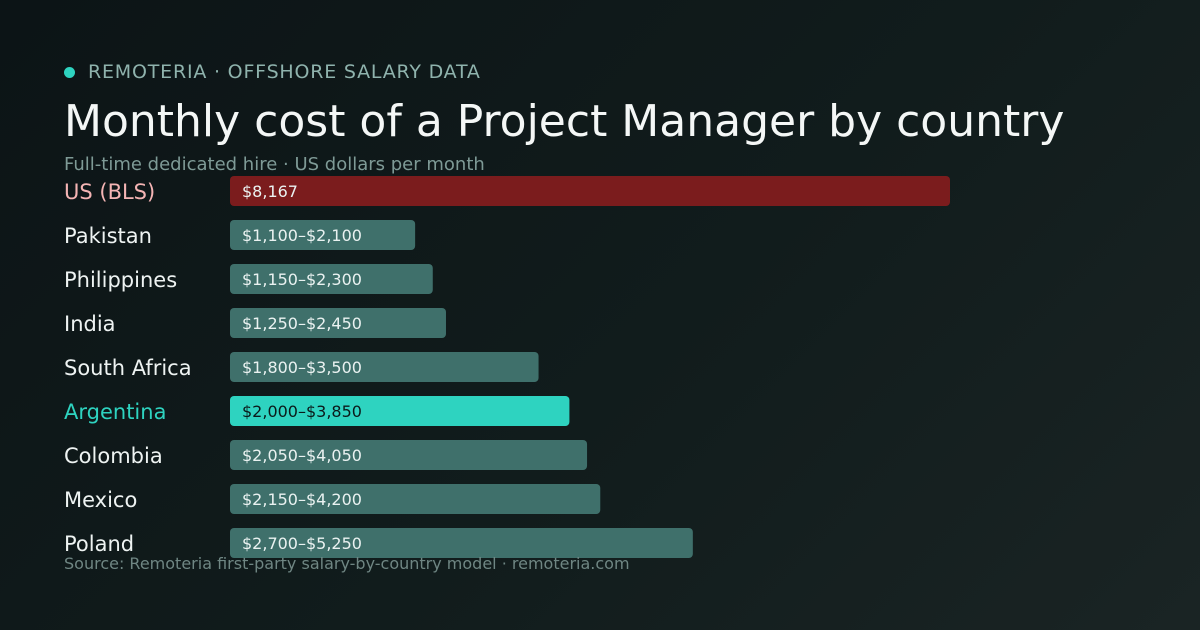  I want to click on bar-philippines, so click(331, 279).